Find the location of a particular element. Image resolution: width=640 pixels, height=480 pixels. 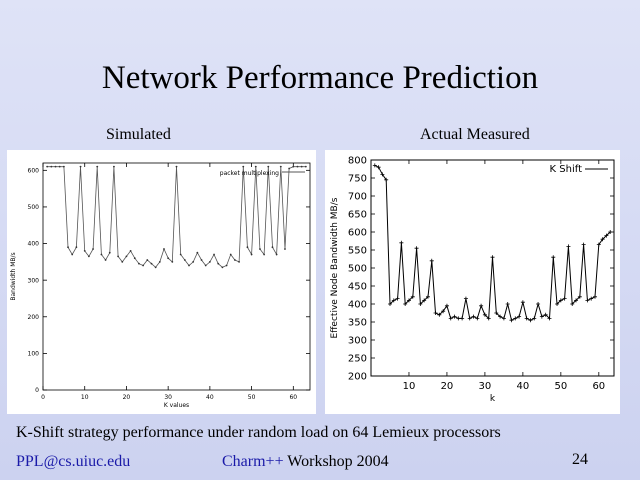

y-tick-label: 700 is located at coordinates (357, 197).